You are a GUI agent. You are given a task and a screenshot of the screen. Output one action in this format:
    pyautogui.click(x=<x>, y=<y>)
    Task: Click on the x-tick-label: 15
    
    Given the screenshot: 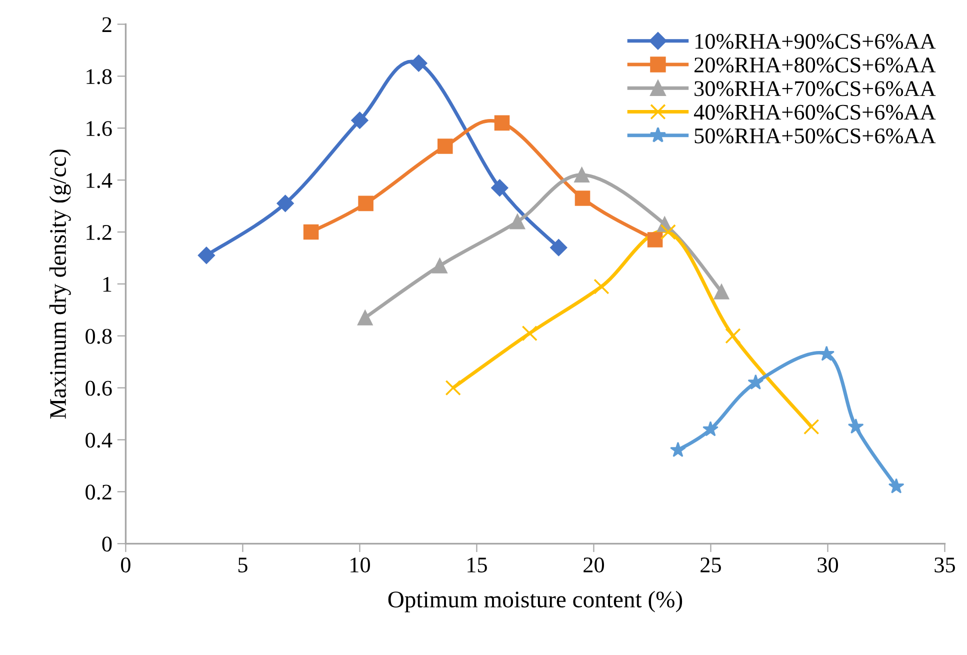 What is the action you would take?
    pyautogui.click(x=477, y=565)
    